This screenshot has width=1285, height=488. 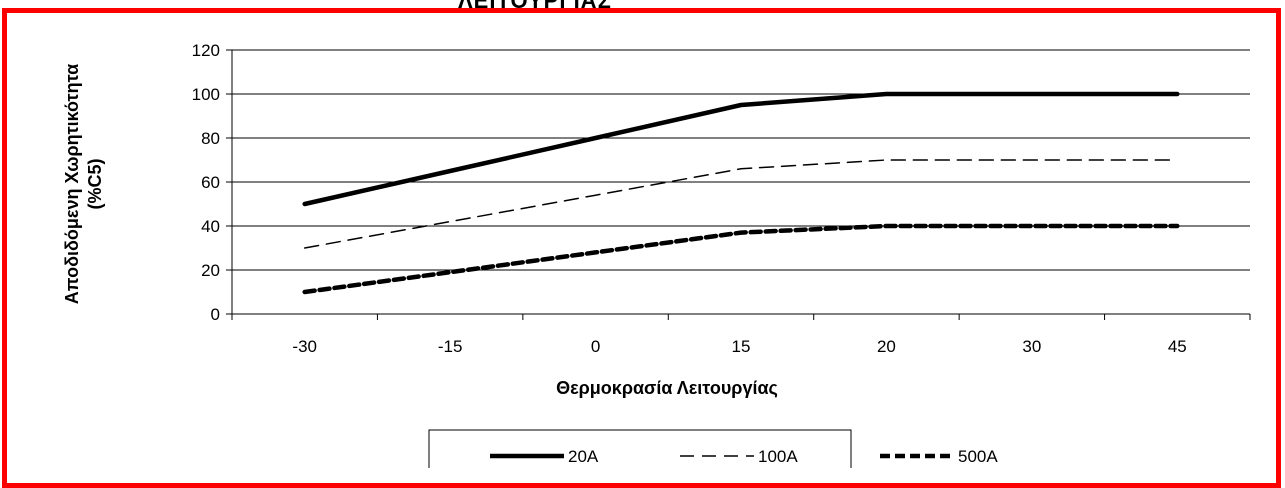 I want to click on legend: 20A 100A 500A, so click(x=713, y=448).